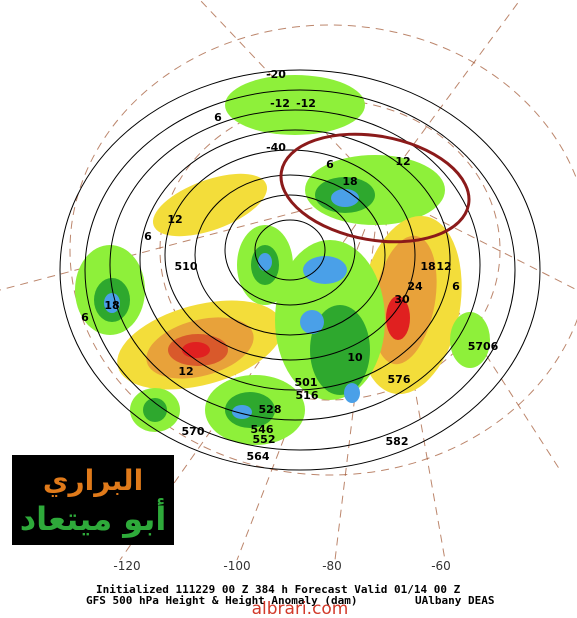  What do you see at coordinates (126, 566) in the screenshot?
I see `longitude-label: -120` at bounding box center [126, 566].